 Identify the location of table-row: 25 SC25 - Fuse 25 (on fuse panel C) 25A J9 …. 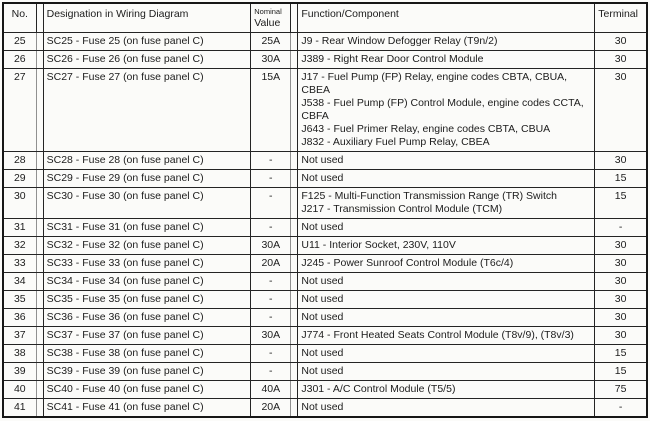
(325, 41).